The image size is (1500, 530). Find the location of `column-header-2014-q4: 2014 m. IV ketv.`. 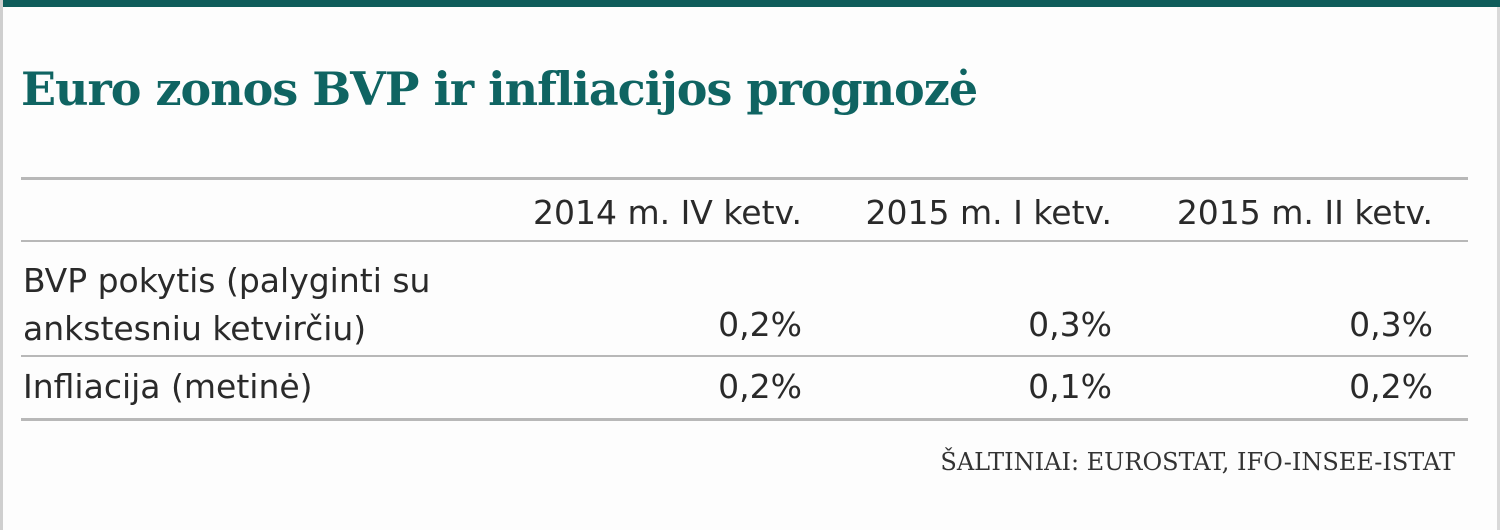

column-header-2014-q4: 2014 m. IV ketv. is located at coordinates (667, 212).